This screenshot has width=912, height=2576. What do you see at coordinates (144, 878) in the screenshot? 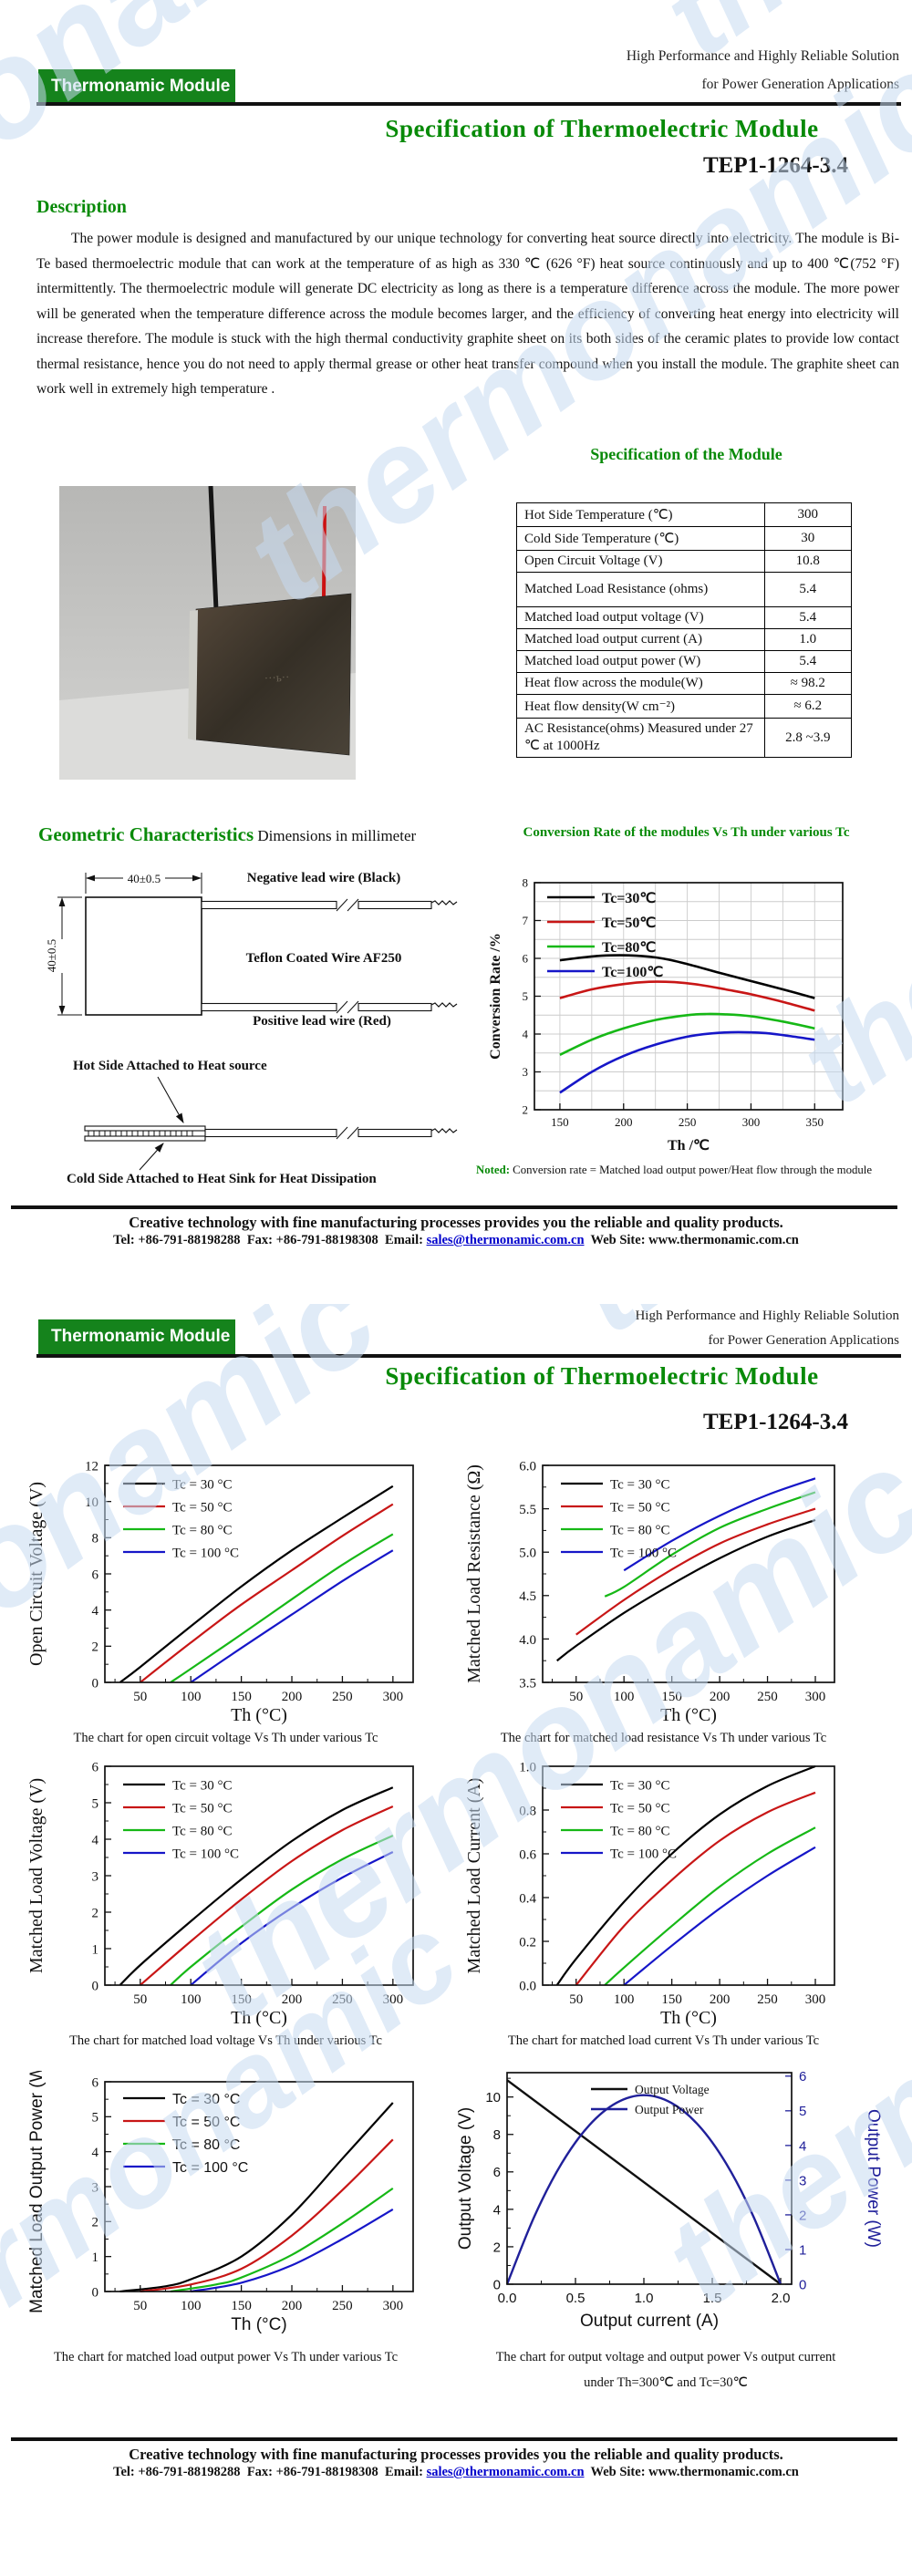
I see `dim-width-label: 40±0.5` at bounding box center [144, 878].